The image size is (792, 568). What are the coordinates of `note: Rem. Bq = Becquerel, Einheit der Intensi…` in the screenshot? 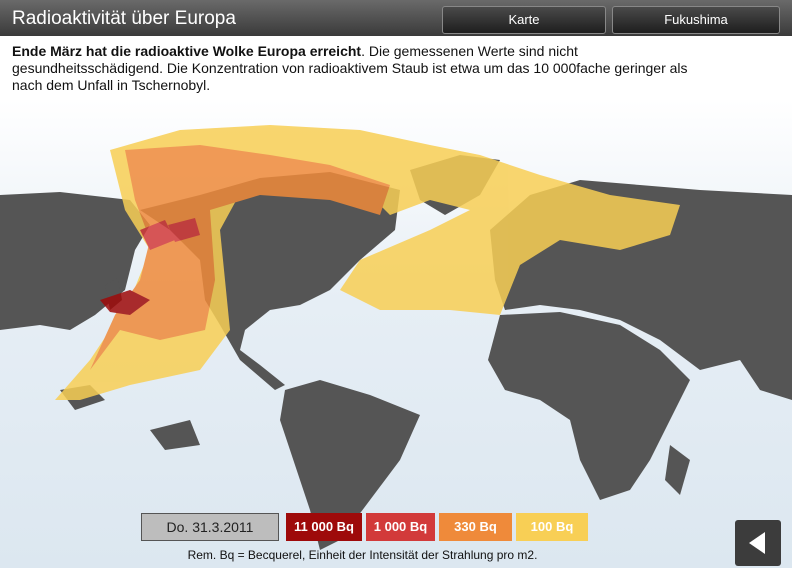 It's located at (362, 555).